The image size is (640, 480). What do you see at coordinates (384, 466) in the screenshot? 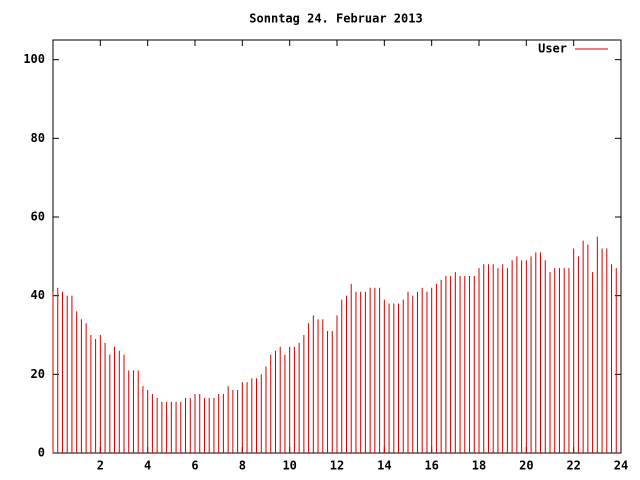
I see `x-tick-label: 14` at bounding box center [384, 466].